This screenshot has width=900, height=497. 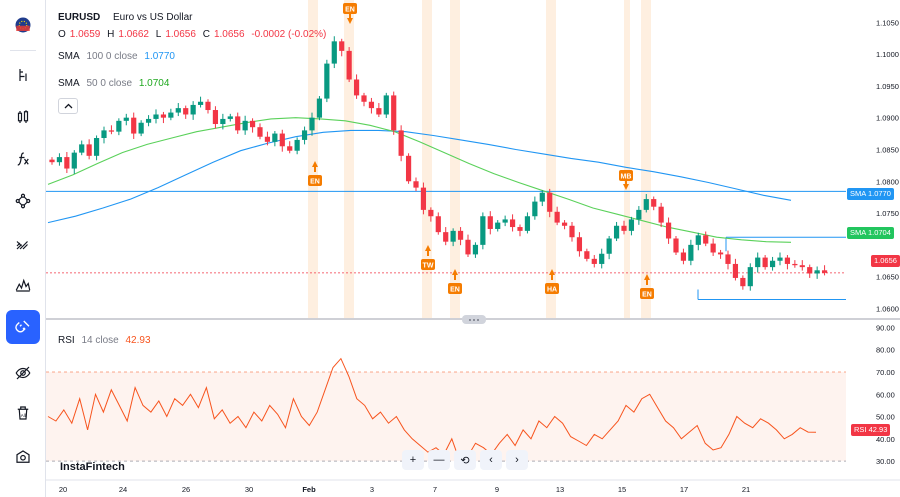 I want to click on price-tick-label: 1.0650, so click(x=887, y=277).